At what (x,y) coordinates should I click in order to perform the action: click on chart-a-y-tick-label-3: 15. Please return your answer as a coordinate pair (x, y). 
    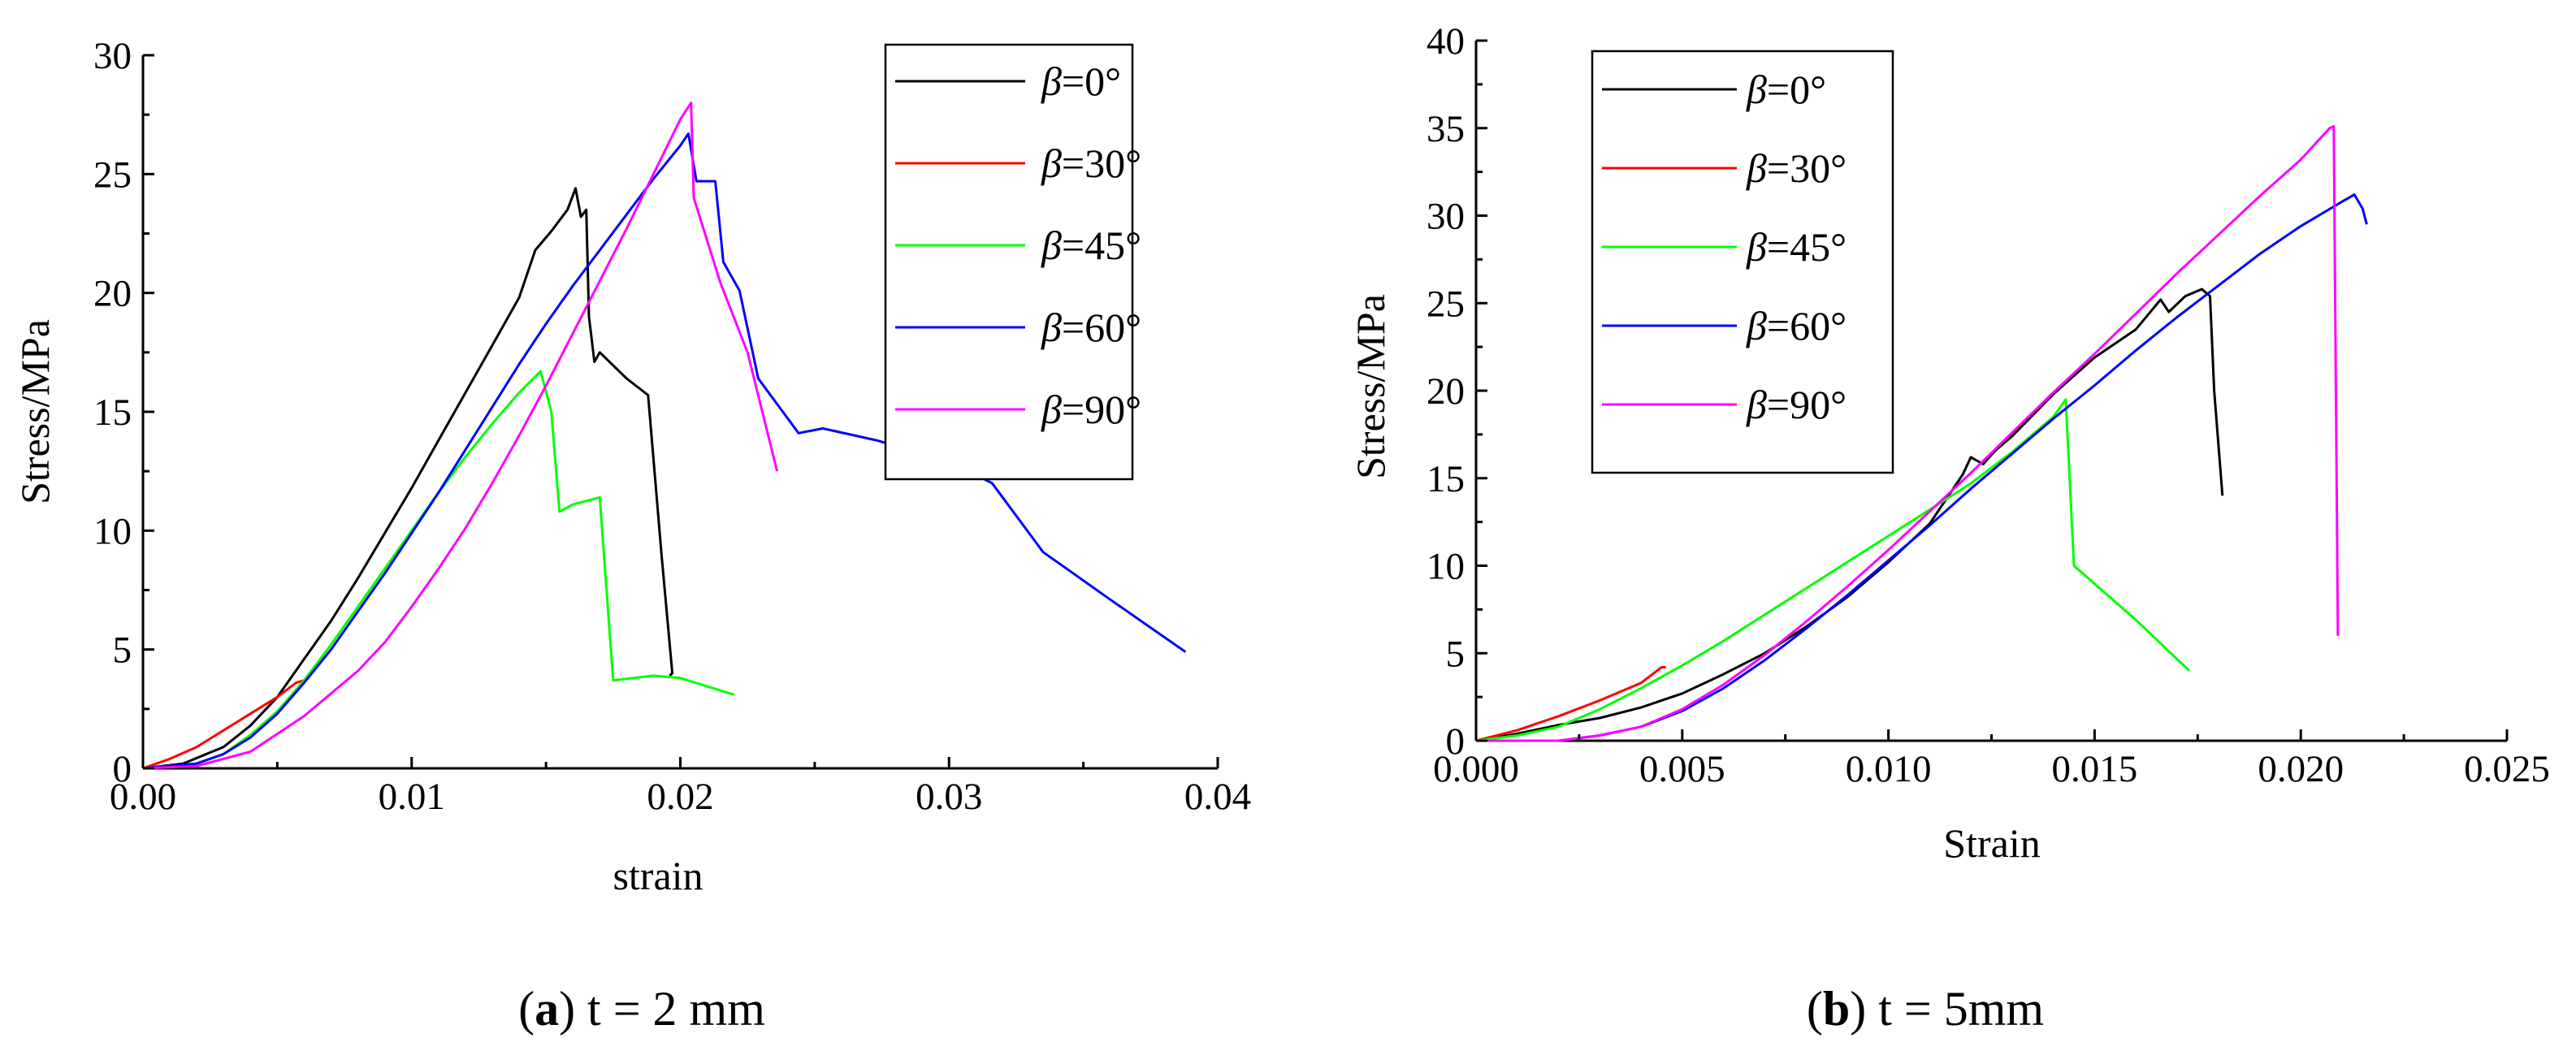
    Looking at the image, I should click on (113, 412).